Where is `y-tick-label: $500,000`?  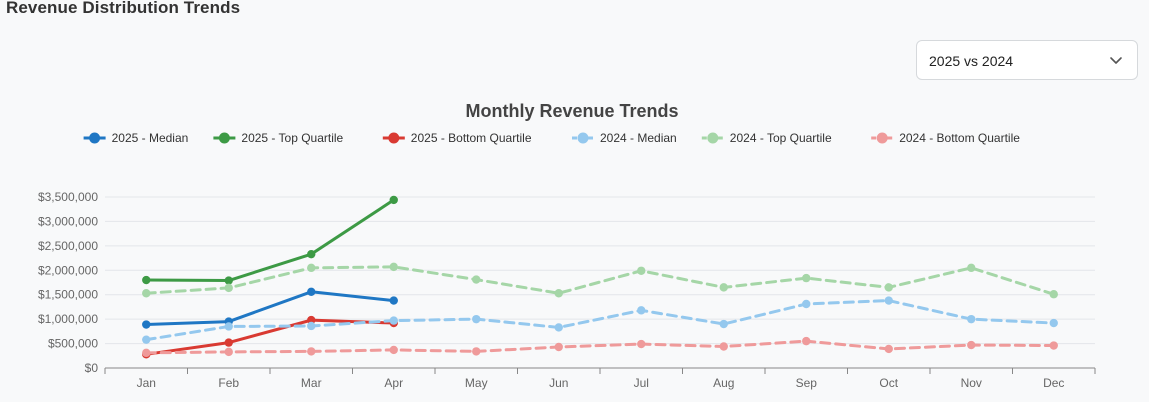 y-tick-label: $500,000 is located at coordinates (73, 344).